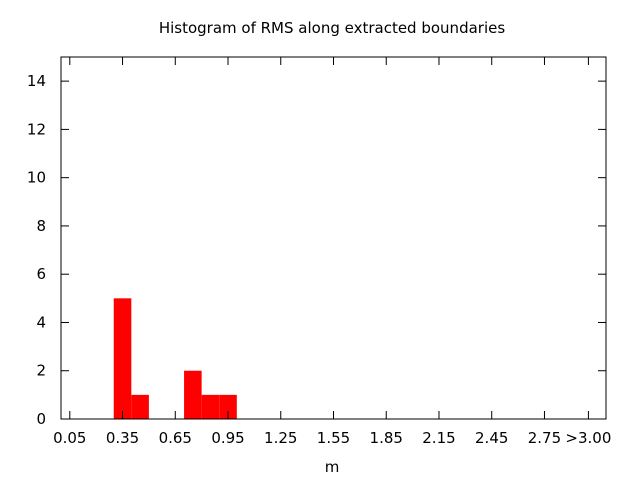 The image size is (640, 480). What do you see at coordinates (41, 274) in the screenshot?
I see `y-tick-label: 6` at bounding box center [41, 274].